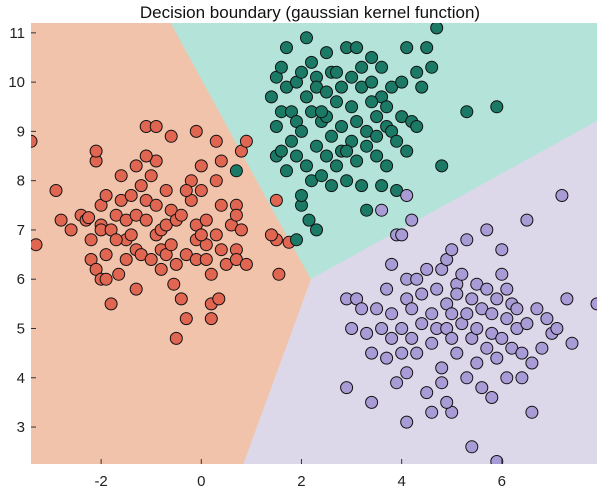 The image size is (609, 494). I want to click on y-tick-label: 7, so click(21, 230).